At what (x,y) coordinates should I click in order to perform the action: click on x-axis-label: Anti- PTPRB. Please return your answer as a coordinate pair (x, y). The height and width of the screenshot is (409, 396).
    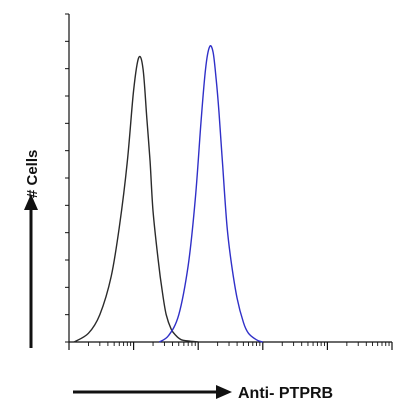
    Looking at the image, I should click on (285, 393).